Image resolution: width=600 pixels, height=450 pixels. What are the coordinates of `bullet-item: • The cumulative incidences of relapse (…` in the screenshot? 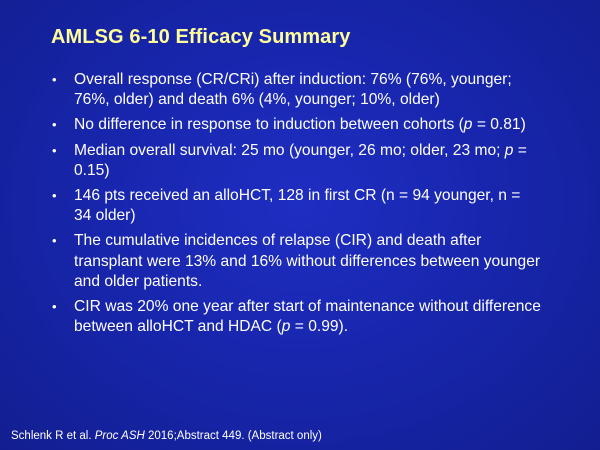 It's located at (297, 261).